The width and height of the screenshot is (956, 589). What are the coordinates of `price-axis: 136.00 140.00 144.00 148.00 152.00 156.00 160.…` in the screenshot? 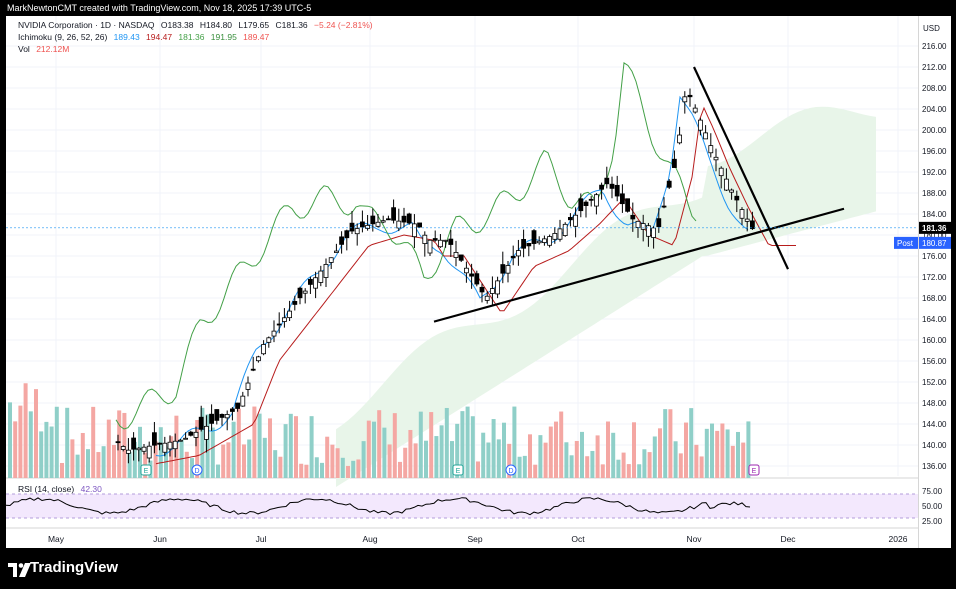 It's located at (934, 282).